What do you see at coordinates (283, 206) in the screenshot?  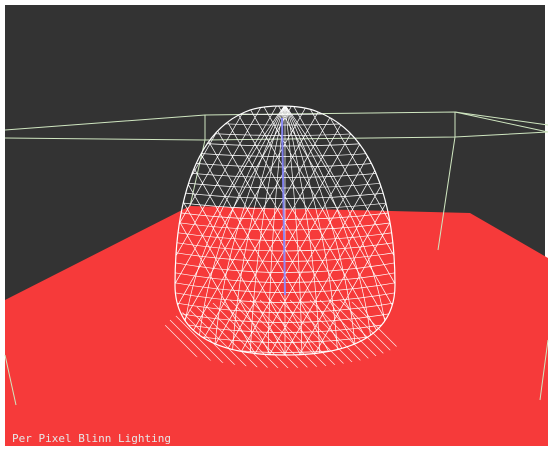 I see `center-axis` at bounding box center [283, 206].